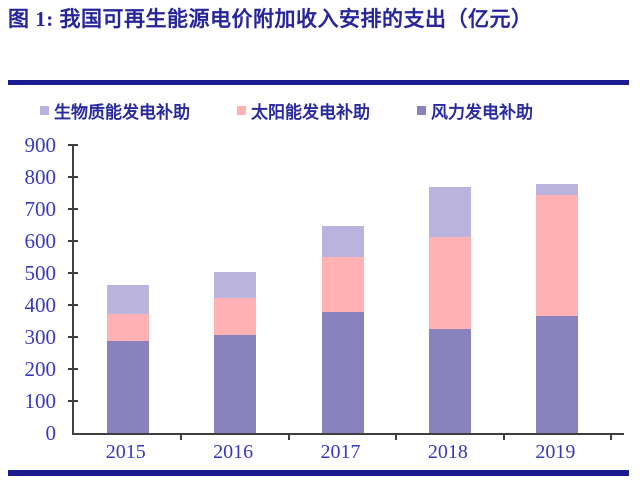 The width and height of the screenshot is (640, 482). Describe the element at coordinates (40, 209) in the screenshot. I see `y-tick-label: 700` at that location.